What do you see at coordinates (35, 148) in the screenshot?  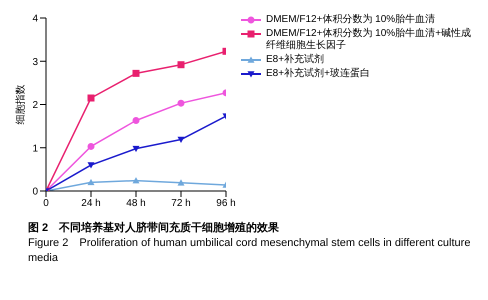 I see `y-tick-label: 1` at bounding box center [35, 148].